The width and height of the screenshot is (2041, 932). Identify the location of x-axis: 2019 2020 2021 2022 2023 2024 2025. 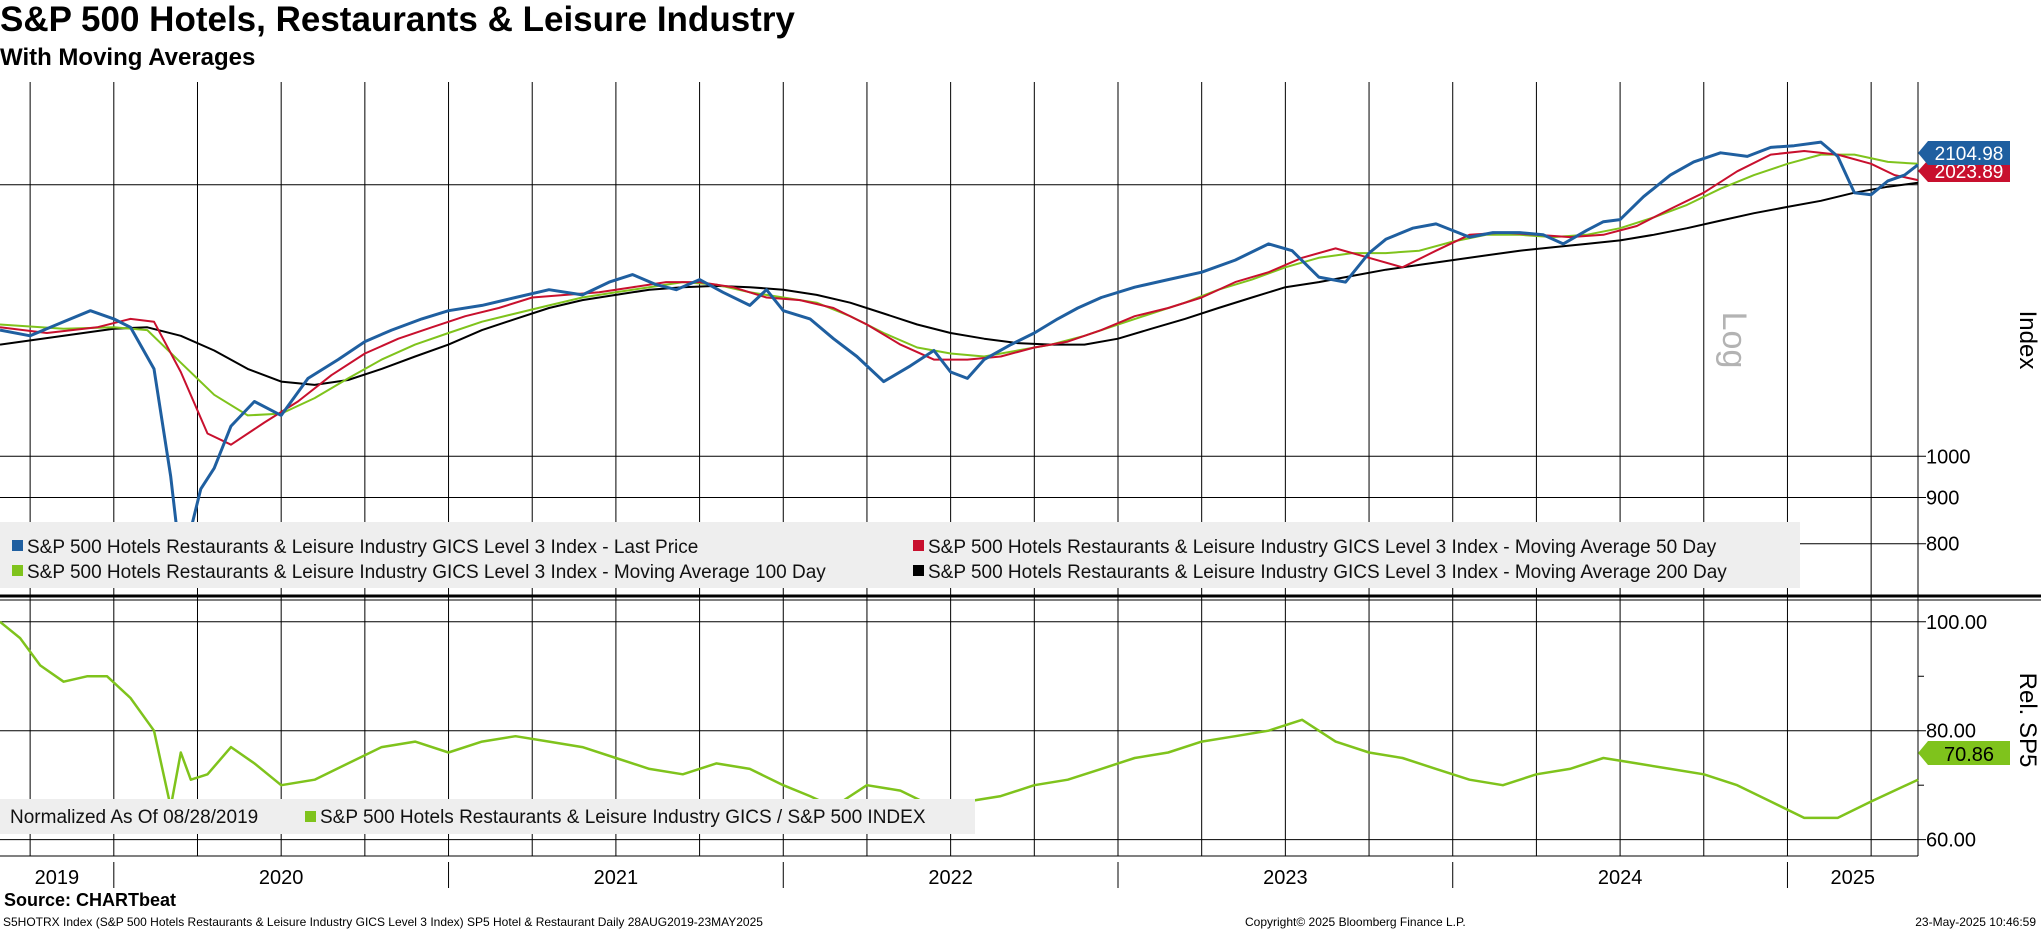
(955, 875).